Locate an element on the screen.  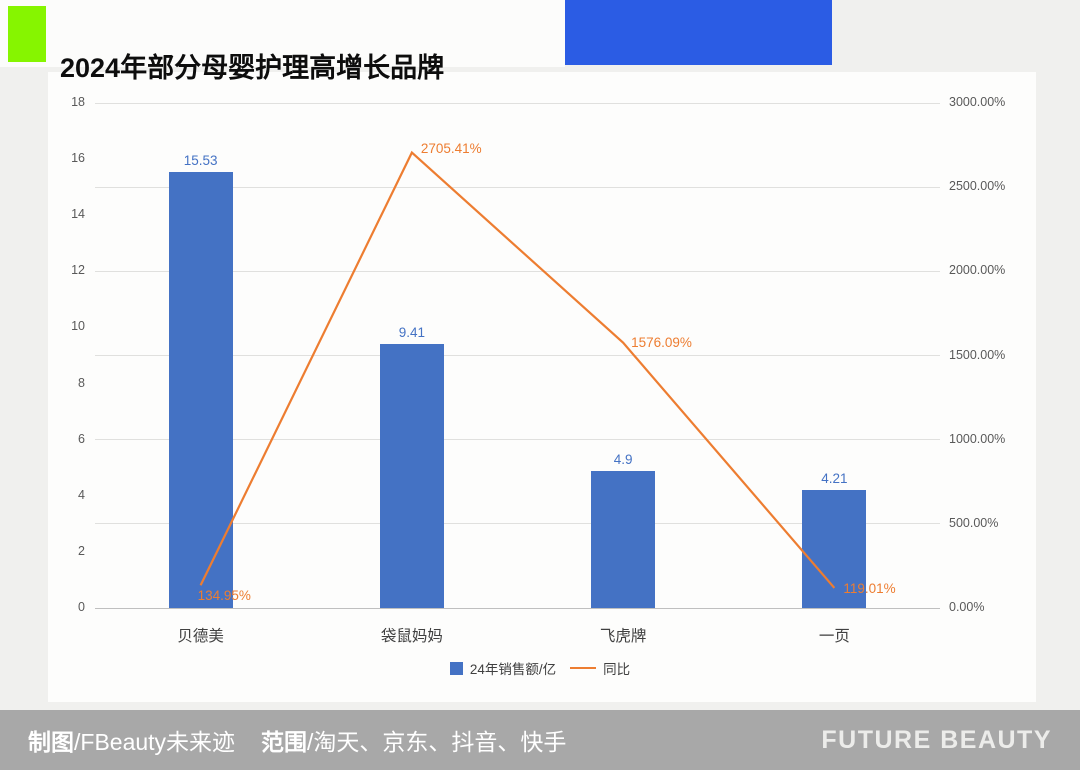
right-axis-tick: 1500.00% is located at coordinates (977, 354).